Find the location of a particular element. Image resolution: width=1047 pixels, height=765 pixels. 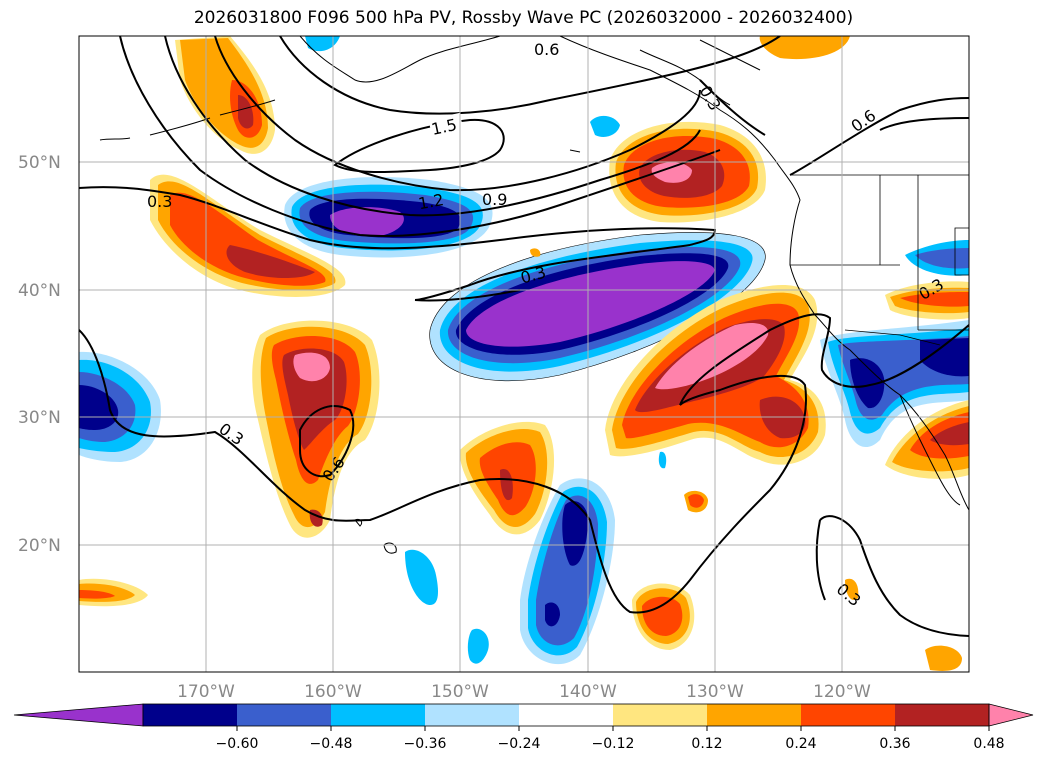

contour-label: 0.3 is located at coordinates (159, 201).